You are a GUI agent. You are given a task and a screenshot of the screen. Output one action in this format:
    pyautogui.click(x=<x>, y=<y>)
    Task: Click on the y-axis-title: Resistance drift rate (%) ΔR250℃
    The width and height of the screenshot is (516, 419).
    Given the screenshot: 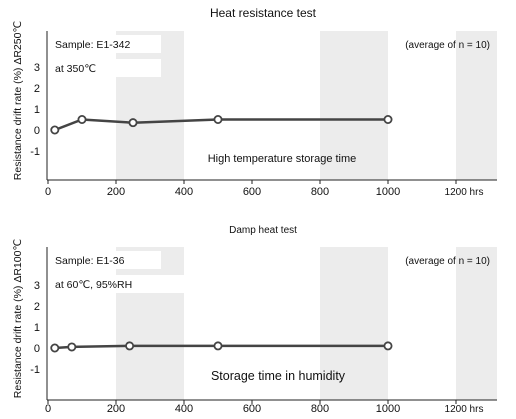 What is the action you would take?
    pyautogui.click(x=18, y=100)
    